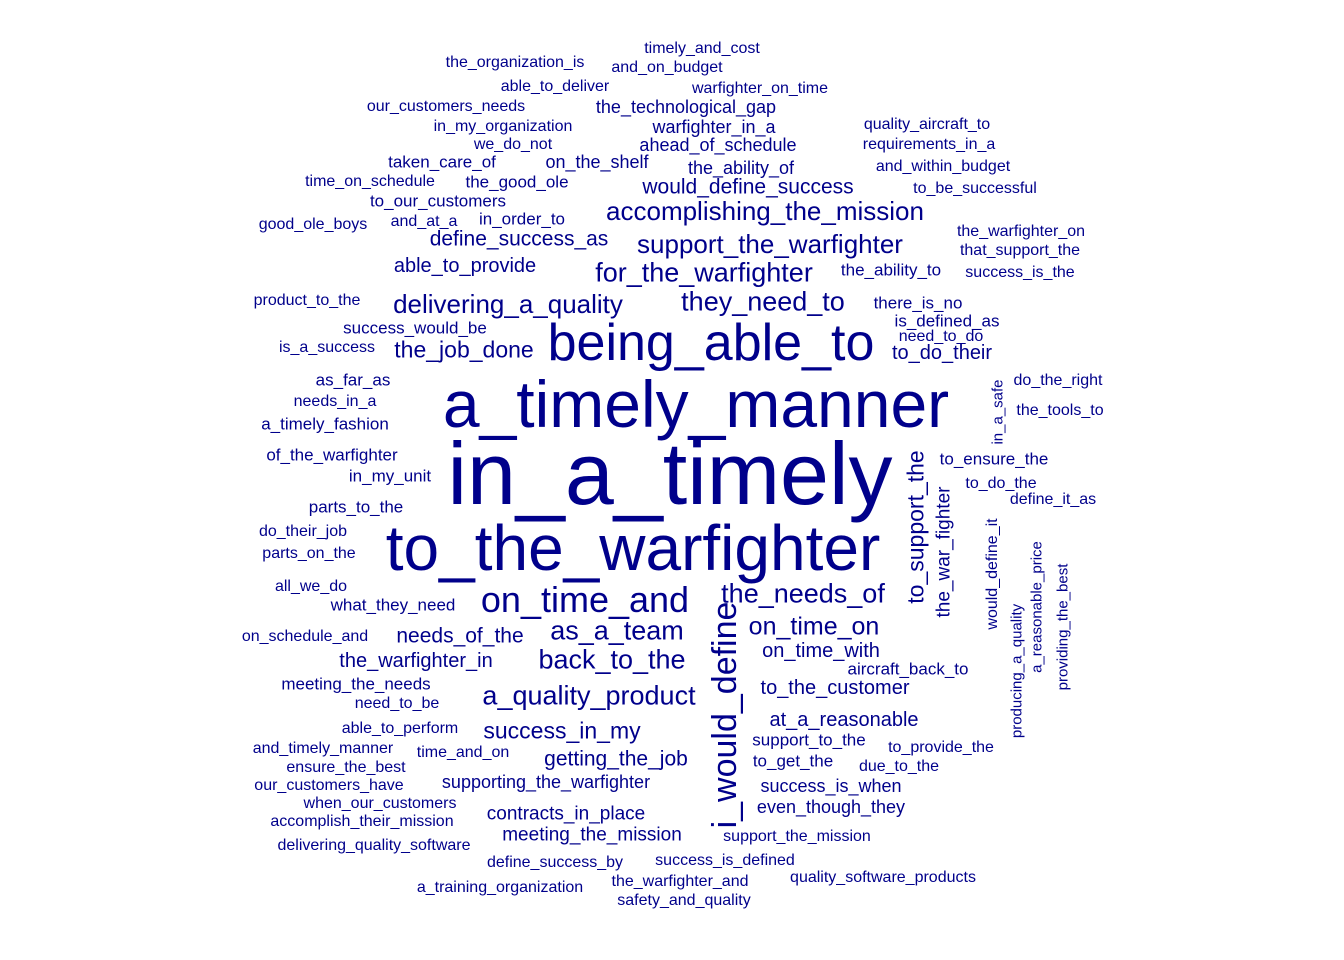 The width and height of the screenshot is (1344, 960). What do you see at coordinates (335, 401) in the screenshot?
I see `cloud-word: needs_in_a` at bounding box center [335, 401].